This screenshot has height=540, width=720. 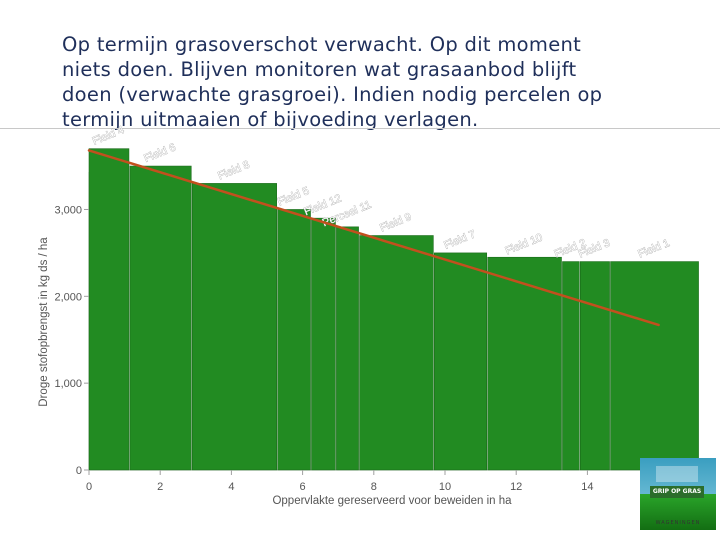 What do you see at coordinates (303, 487) in the screenshot?
I see `x-tick-label-3: 6` at bounding box center [303, 487].